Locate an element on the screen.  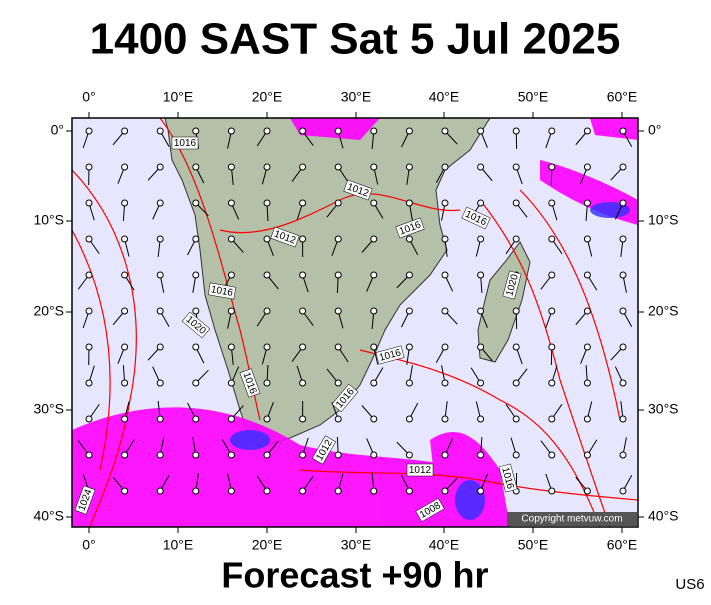
bottom-axis-label: 10°E is located at coordinates (178, 545).